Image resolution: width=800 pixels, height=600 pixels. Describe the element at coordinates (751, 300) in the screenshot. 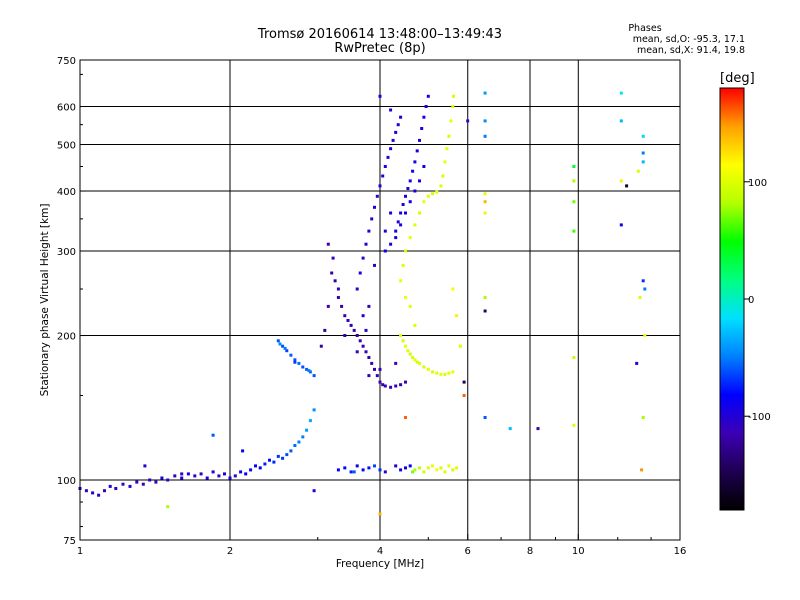

I see `colorbar-tick-label-1: 0` at that location.